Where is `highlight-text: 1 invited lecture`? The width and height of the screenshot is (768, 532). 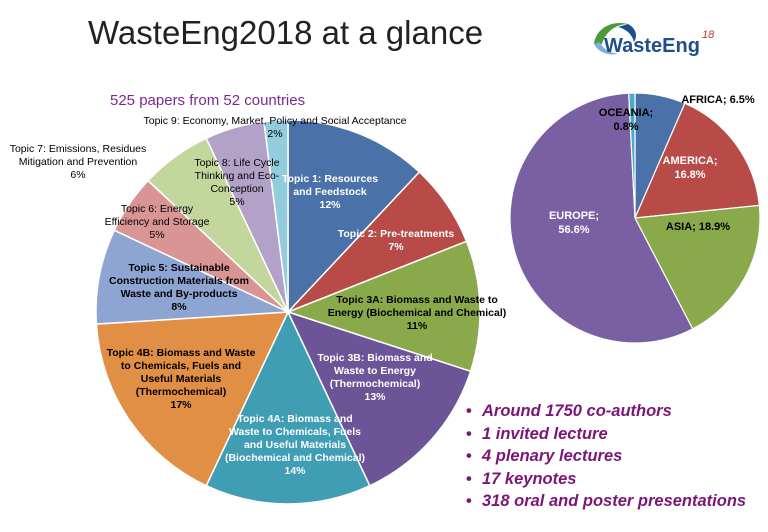
highlight-text: 1 invited lecture is located at coordinates (545, 433).